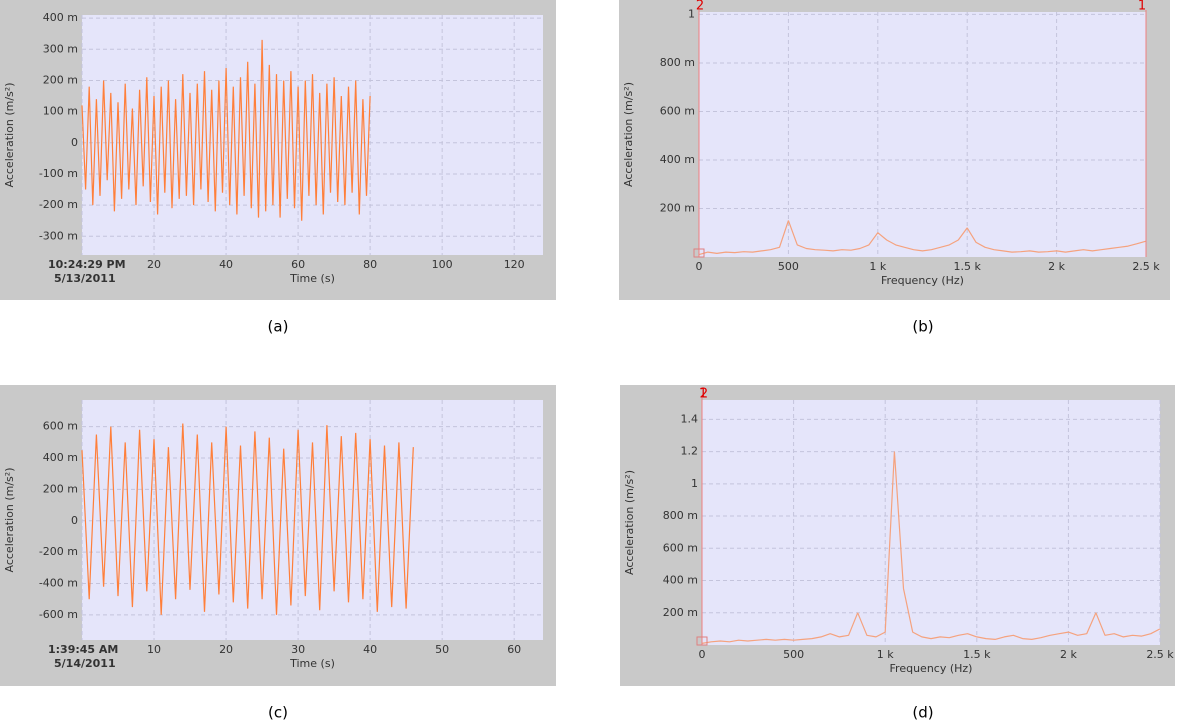 The image size is (1200, 724). Describe the element at coordinates (58, 614) in the screenshot. I see `y-tick-label: -600 m` at that location.